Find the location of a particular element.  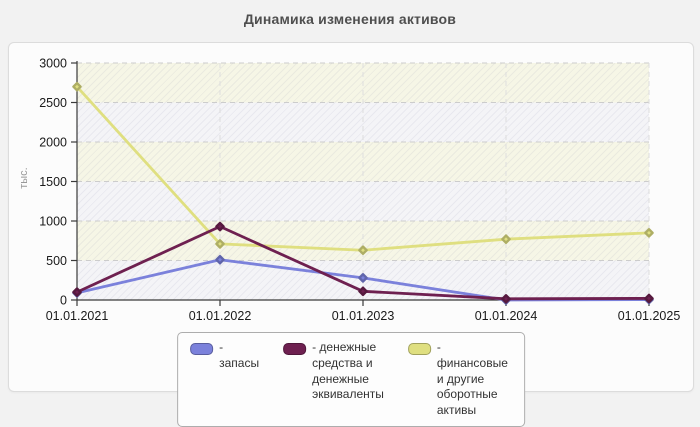

x-tick-label: 01.01.2023 is located at coordinates (363, 316).